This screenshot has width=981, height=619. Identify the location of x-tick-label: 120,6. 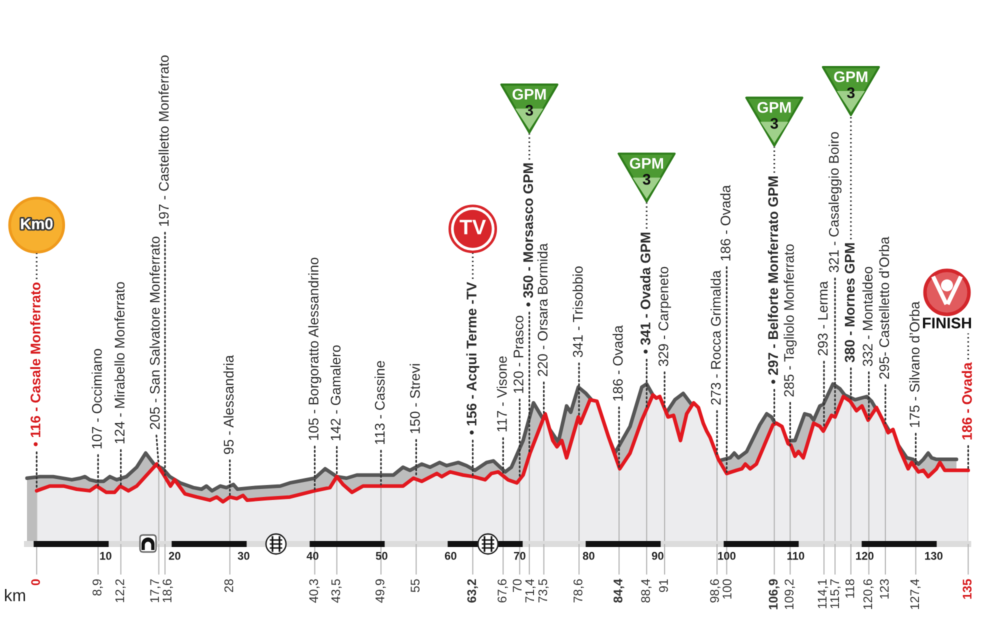
(868, 594).